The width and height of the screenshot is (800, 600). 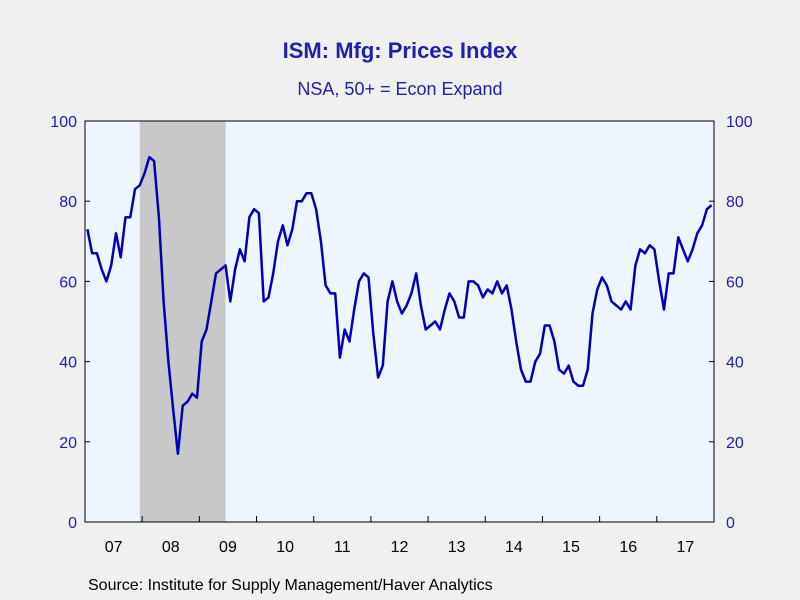 What do you see at coordinates (68, 282) in the screenshot?
I see `left-tick-label: 60` at bounding box center [68, 282].